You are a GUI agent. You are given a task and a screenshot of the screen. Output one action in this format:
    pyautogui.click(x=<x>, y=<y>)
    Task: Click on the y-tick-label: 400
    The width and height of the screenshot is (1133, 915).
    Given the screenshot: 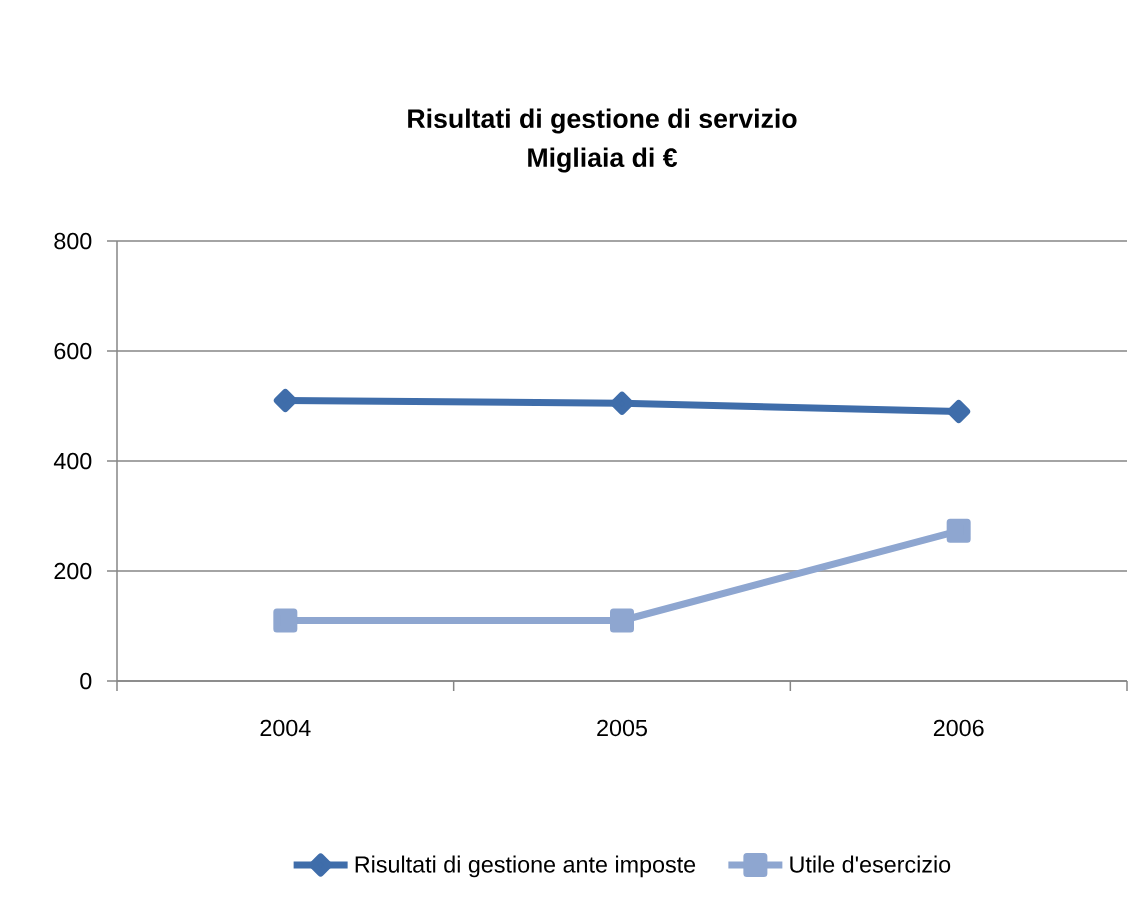 What is the action you would take?
    pyautogui.click(x=72, y=461)
    